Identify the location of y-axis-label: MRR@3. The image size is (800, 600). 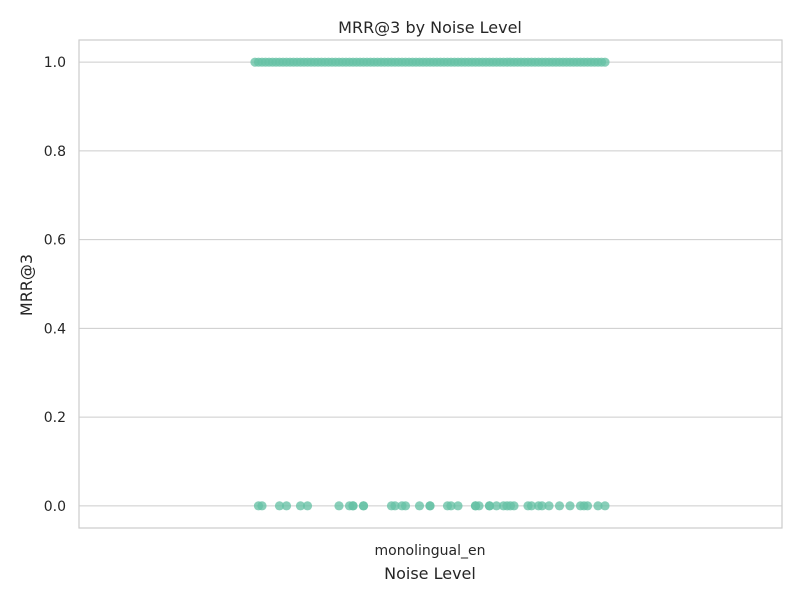
(26, 285).